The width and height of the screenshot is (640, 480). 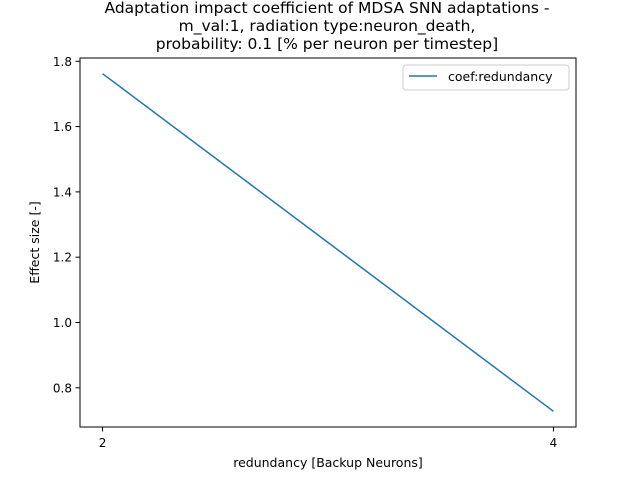 I want to click on y-tick-label: 0.8, so click(x=62, y=388).